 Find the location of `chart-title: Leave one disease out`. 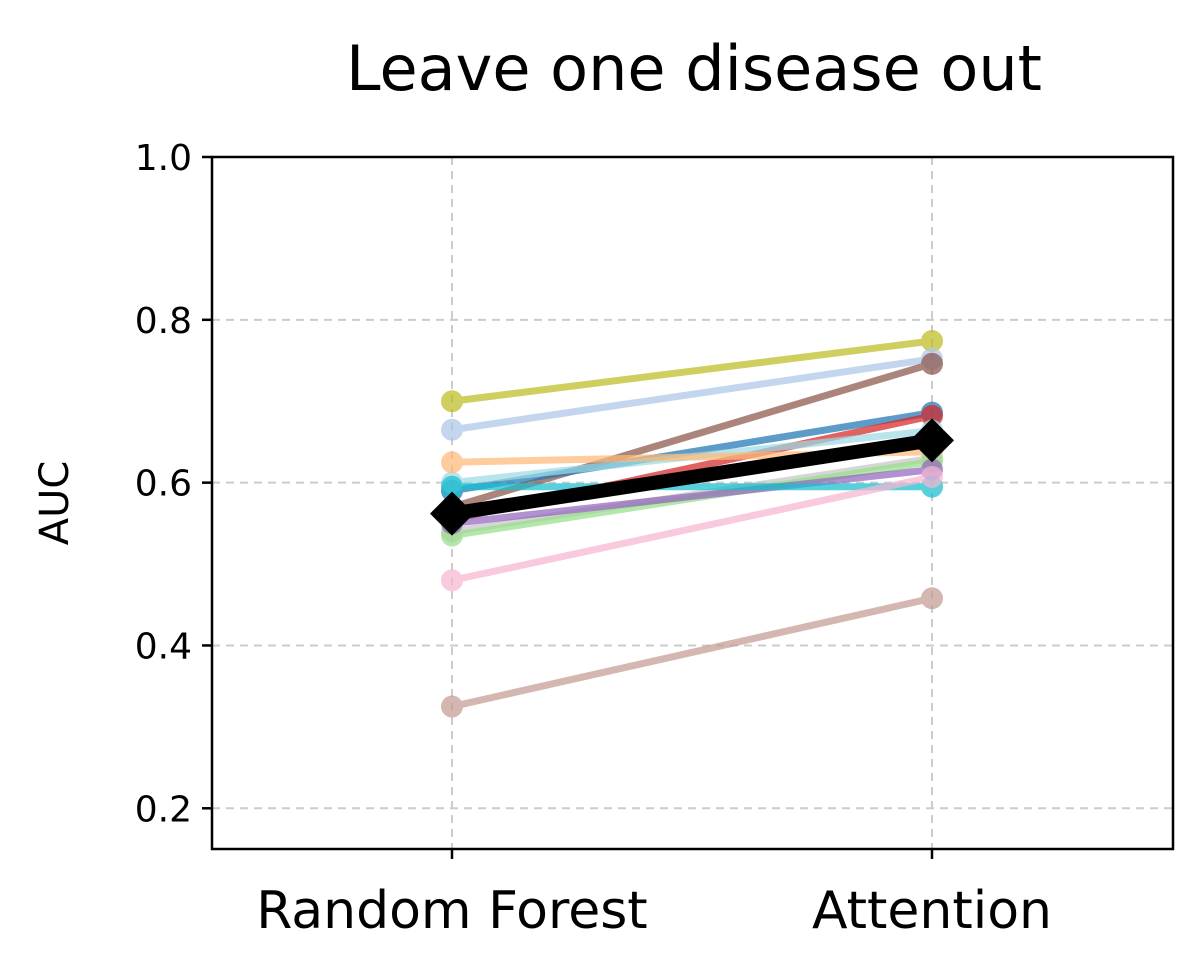

chart-title: Leave one disease out is located at coordinates (694, 68).